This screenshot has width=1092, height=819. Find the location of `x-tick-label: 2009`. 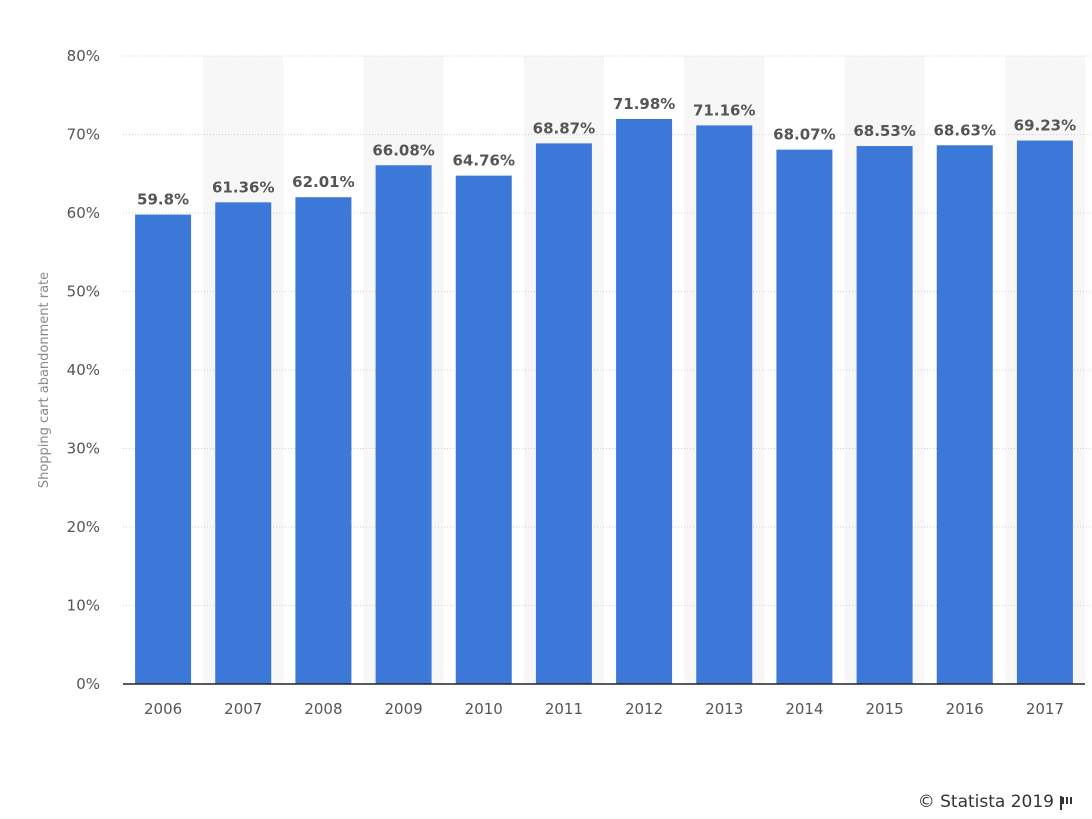

x-tick-label: 2009 is located at coordinates (403, 709).